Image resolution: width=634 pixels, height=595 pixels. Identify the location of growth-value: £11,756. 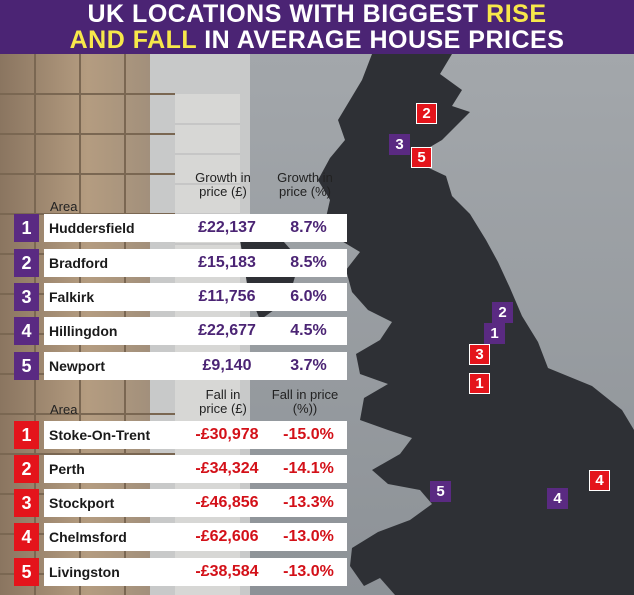
(227, 296).